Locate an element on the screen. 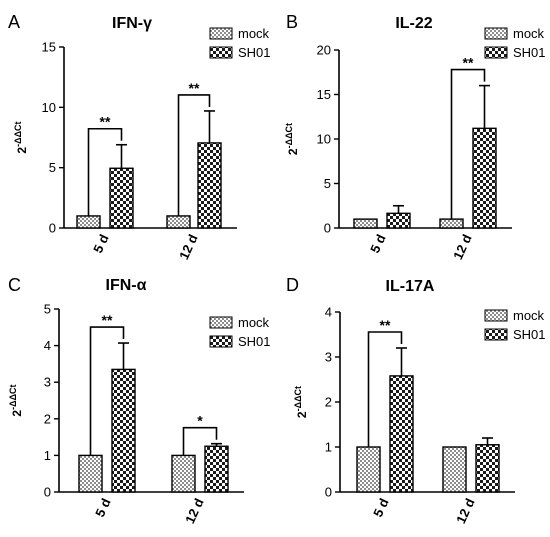  chart-title: IL-22 is located at coordinates (413, 23).